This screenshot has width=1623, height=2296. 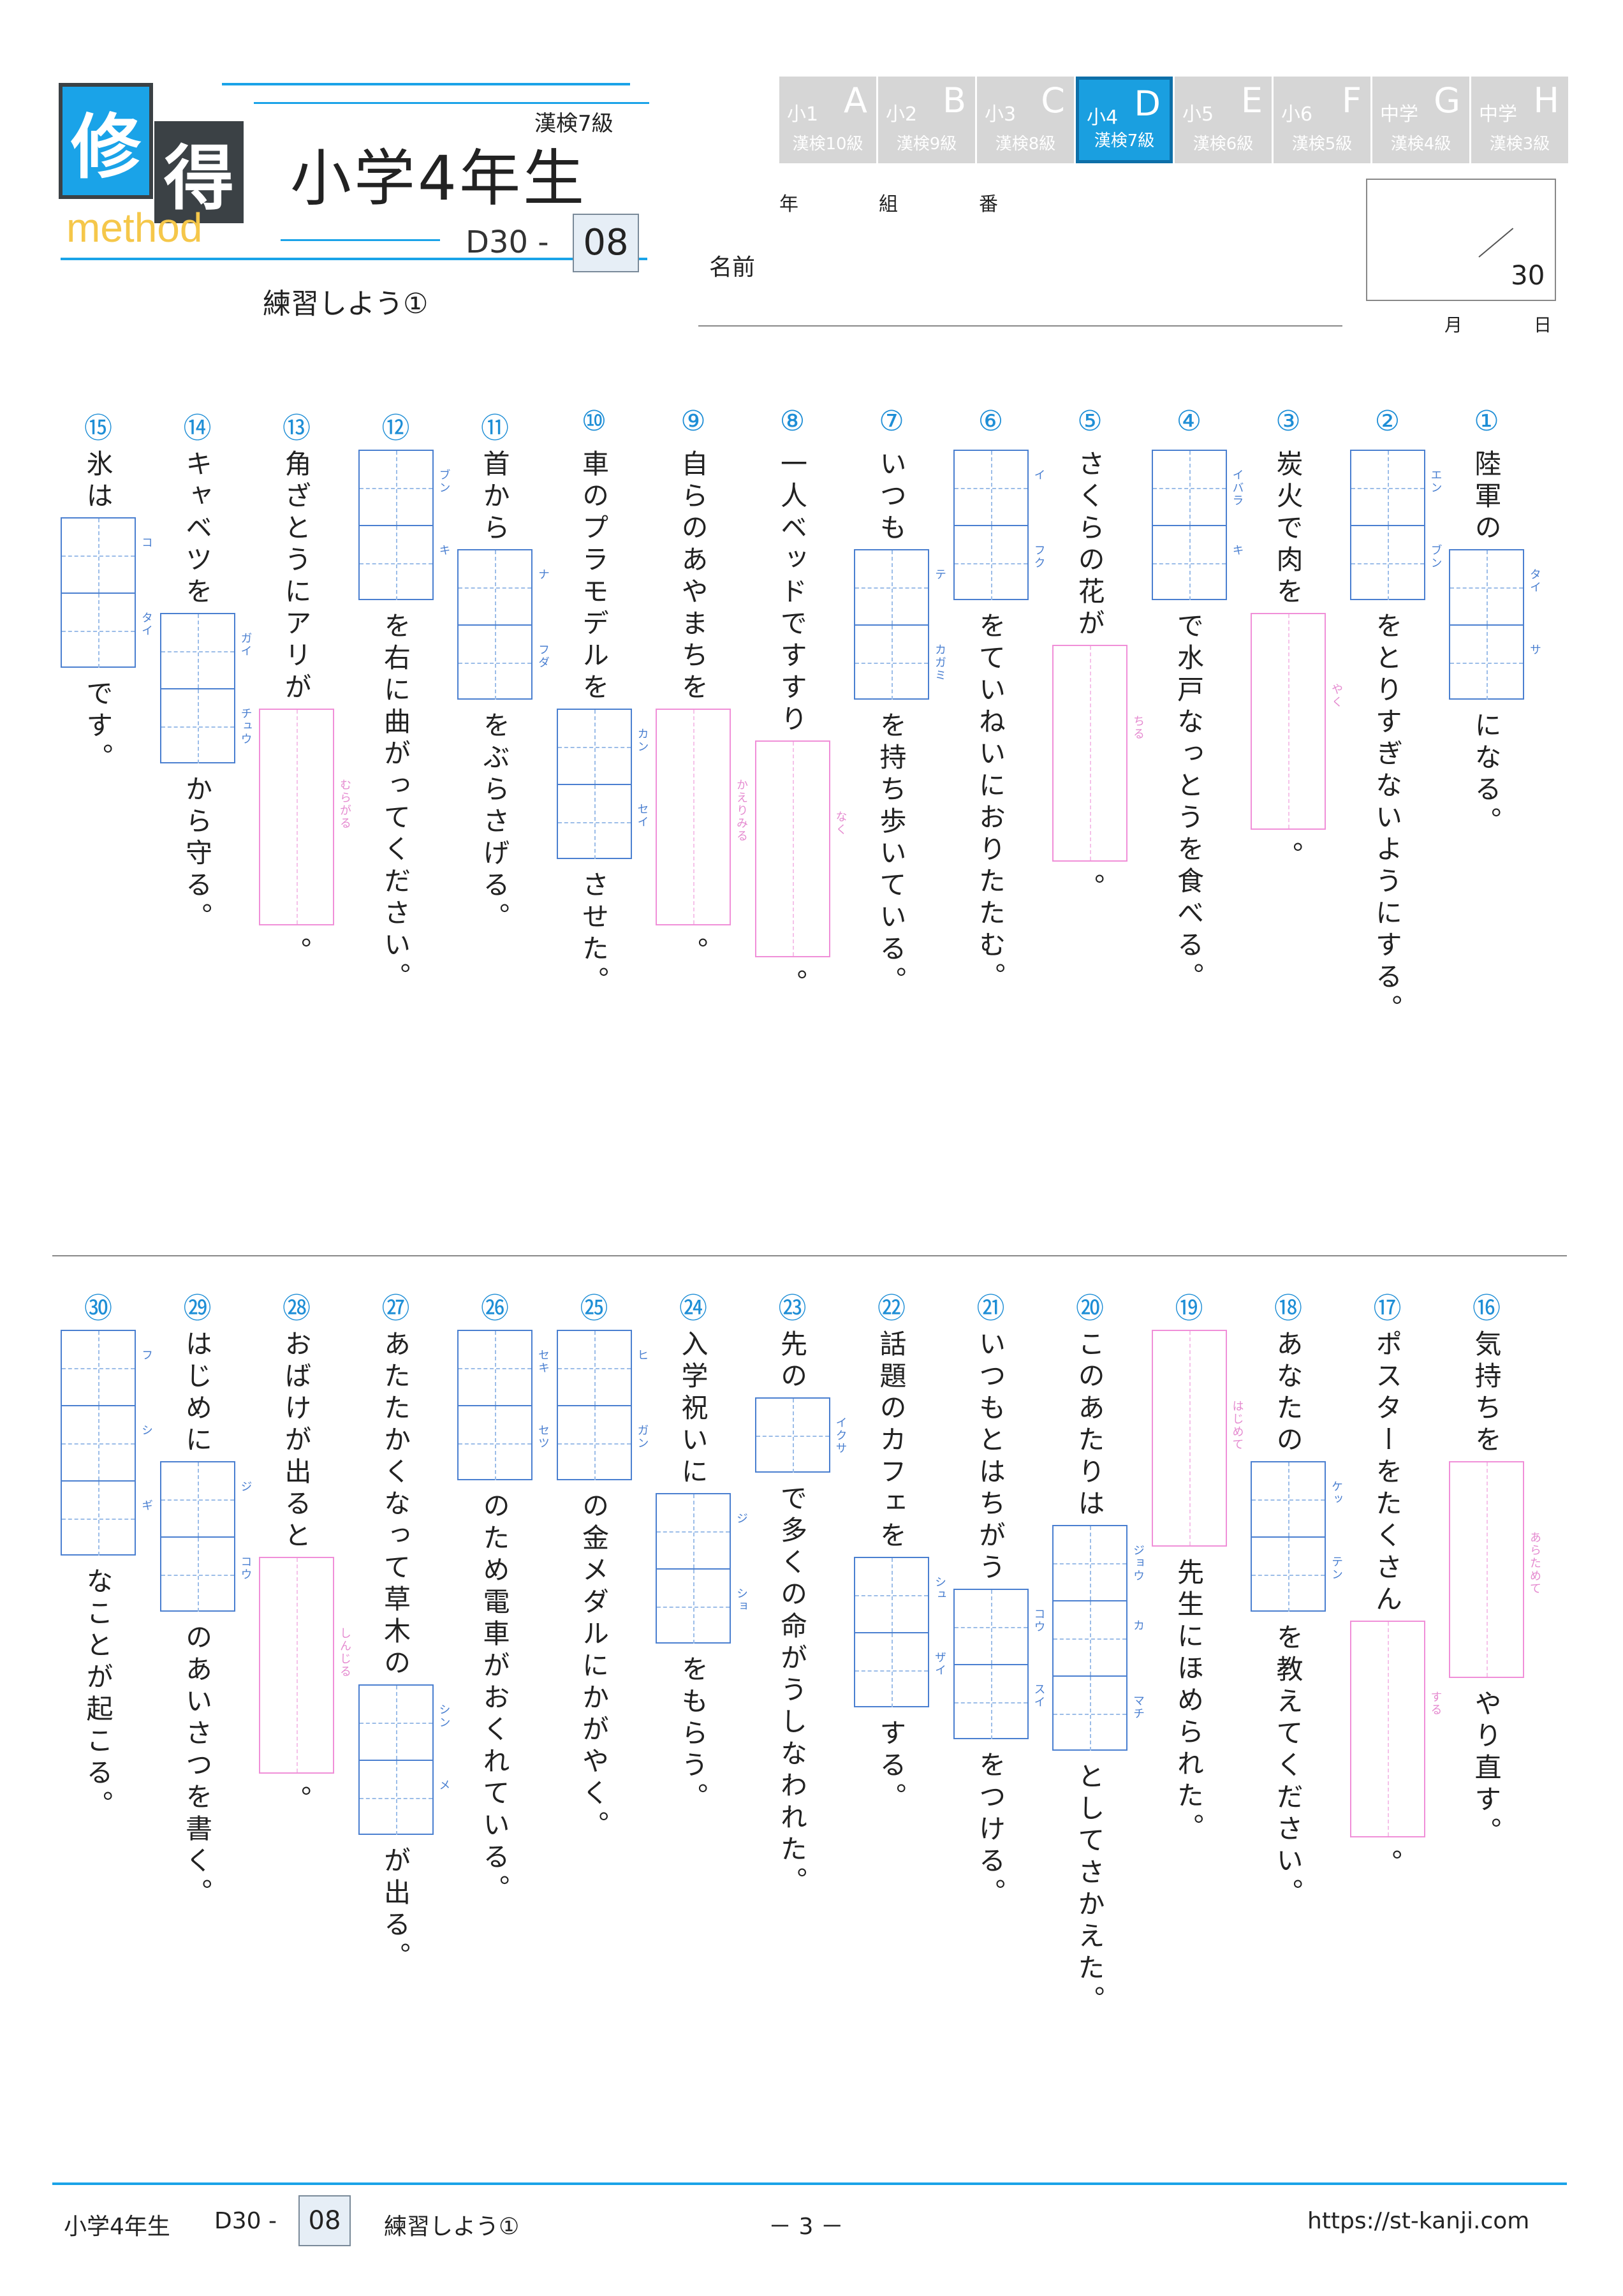 I want to click on footer-code-number: 08, so click(x=324, y=2220).